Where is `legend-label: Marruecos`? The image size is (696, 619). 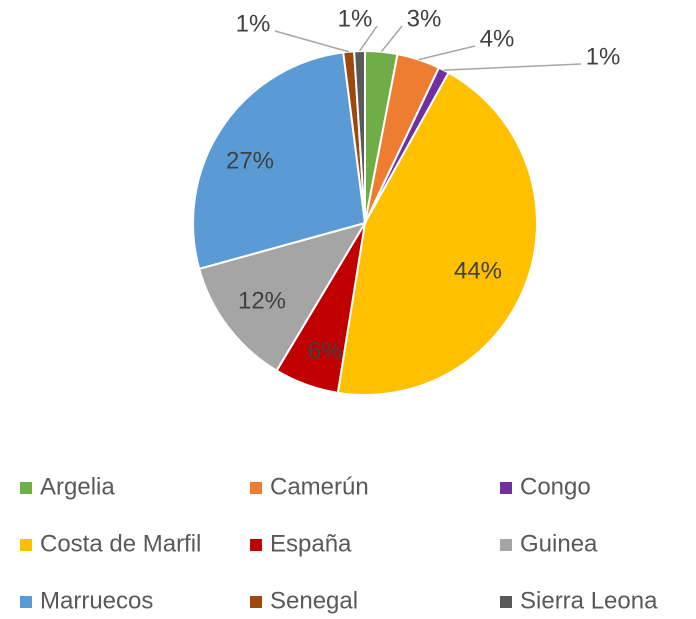
legend-label: Marruecos is located at coordinates (96, 600).